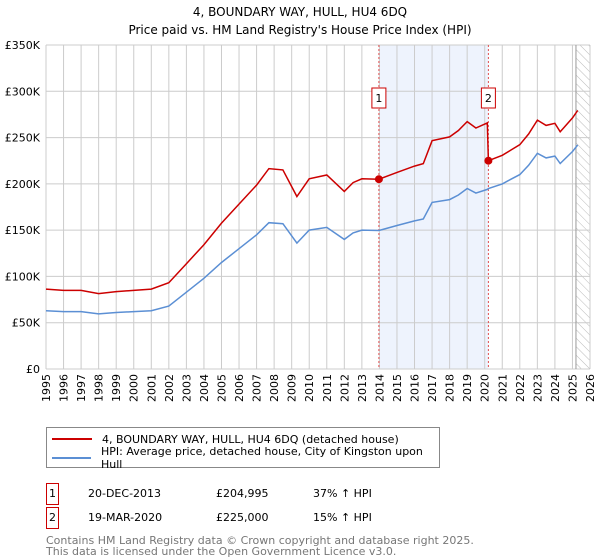  Describe the element at coordinates (300, 12) in the screenshot. I see `chart-title: 4, BOUNDARY WAY, HULL, HU4 6DQ` at that location.